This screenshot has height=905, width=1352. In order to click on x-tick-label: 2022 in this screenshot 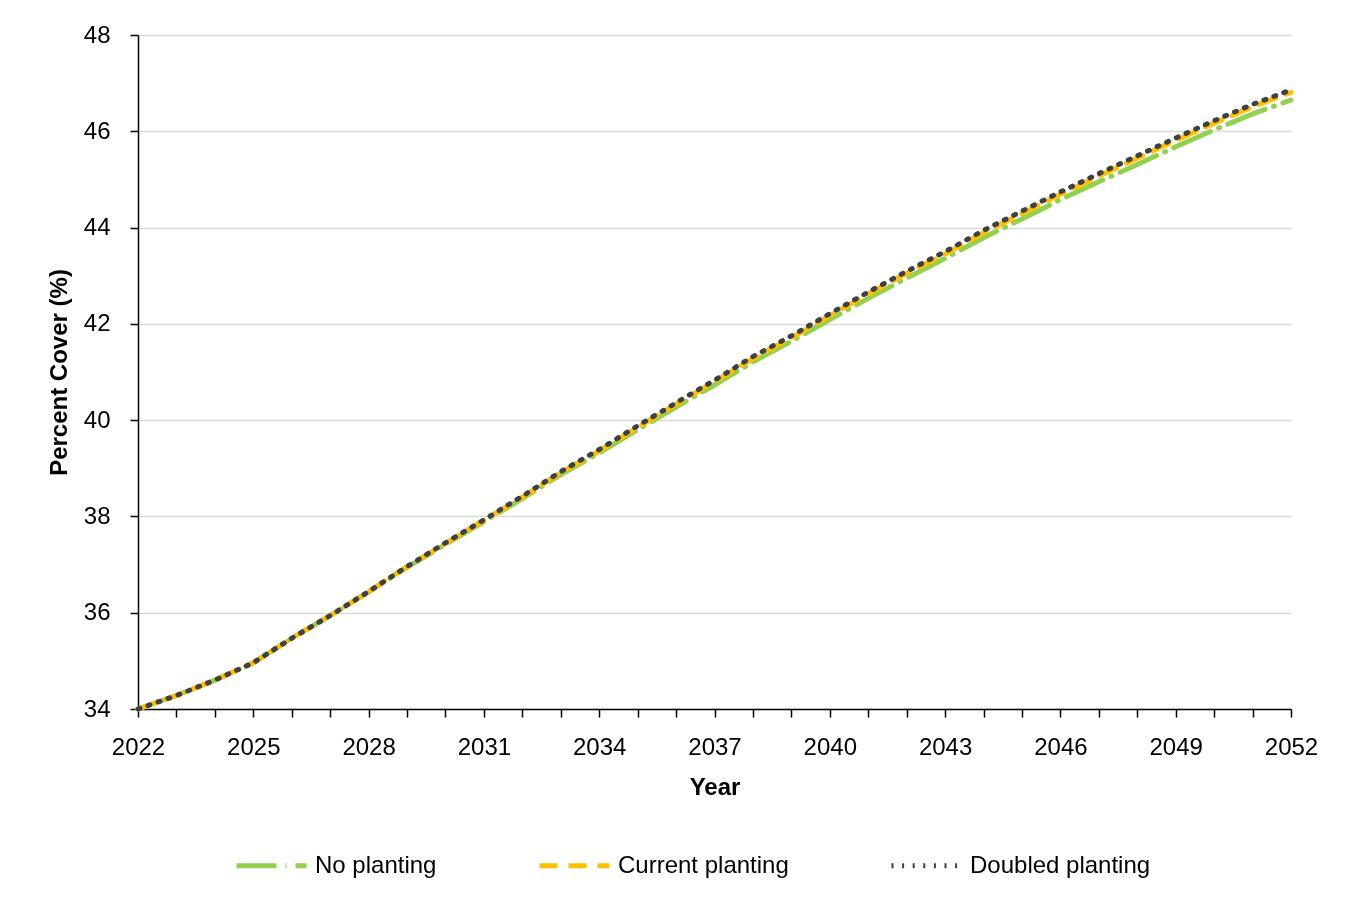, I will do `click(138, 746)`.